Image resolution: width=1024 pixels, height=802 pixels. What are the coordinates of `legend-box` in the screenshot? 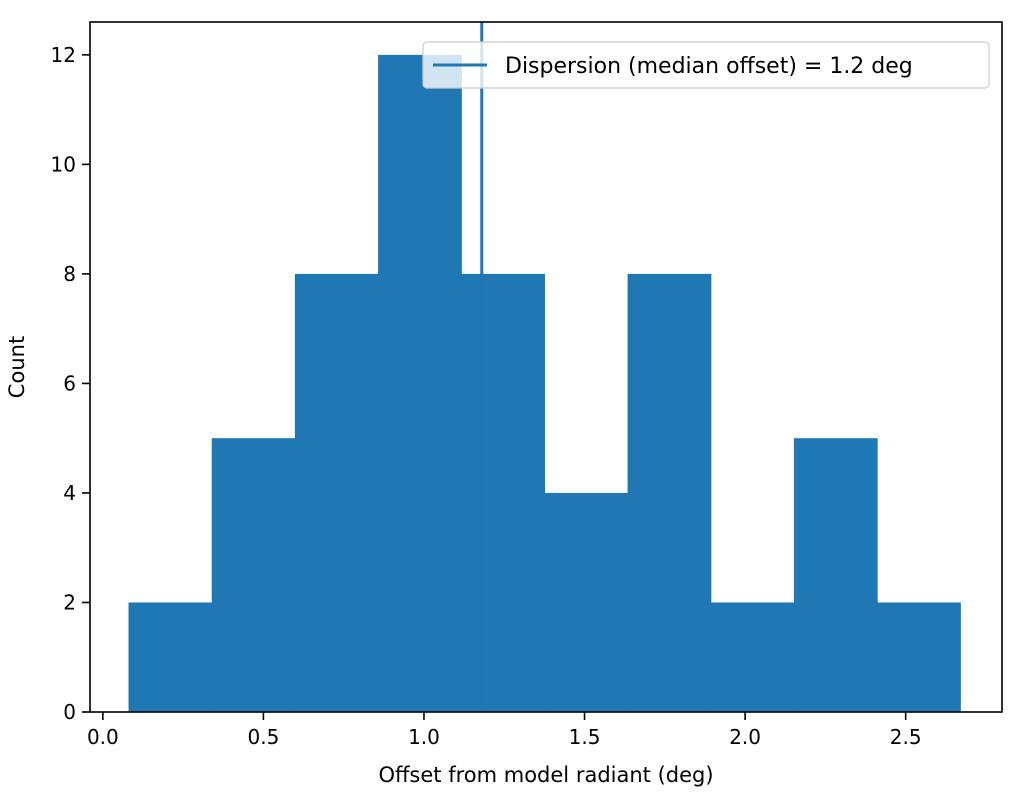 It's located at (706, 65).